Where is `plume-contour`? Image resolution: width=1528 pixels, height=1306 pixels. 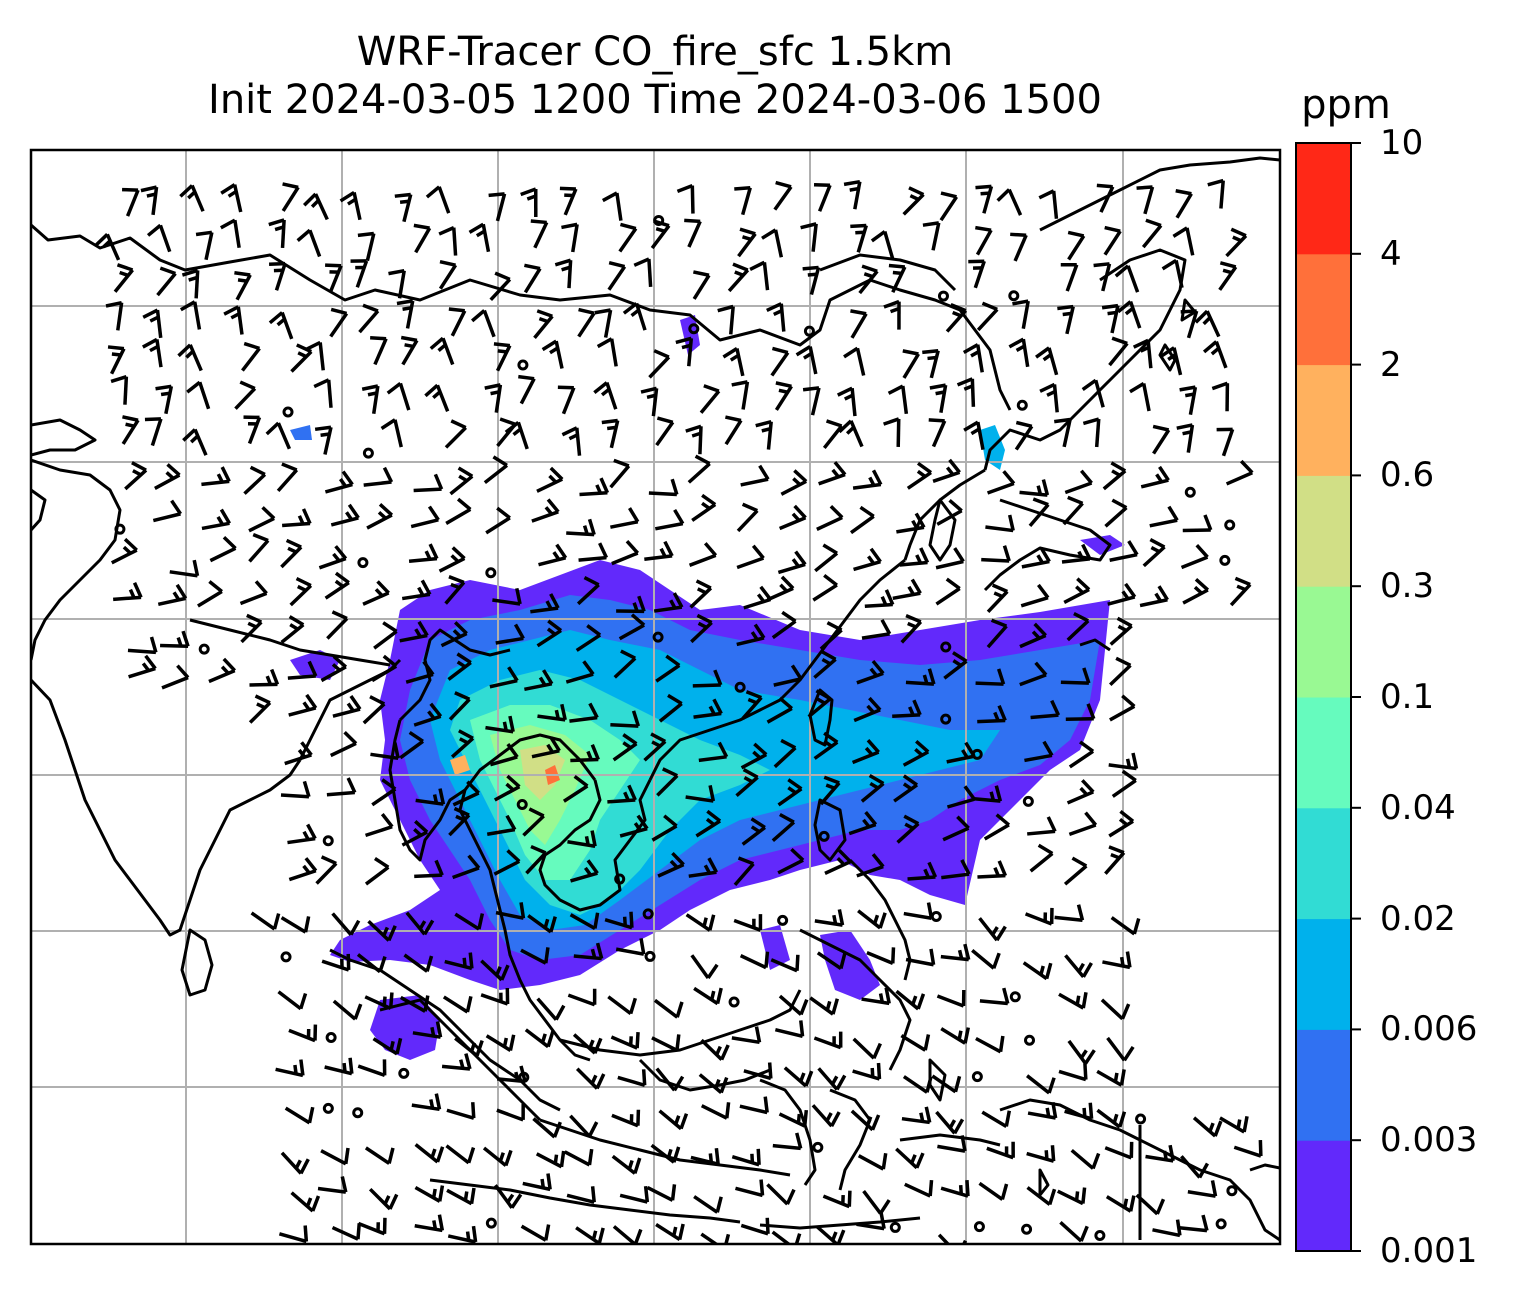 plume-contour is located at coordinates (315, 665).